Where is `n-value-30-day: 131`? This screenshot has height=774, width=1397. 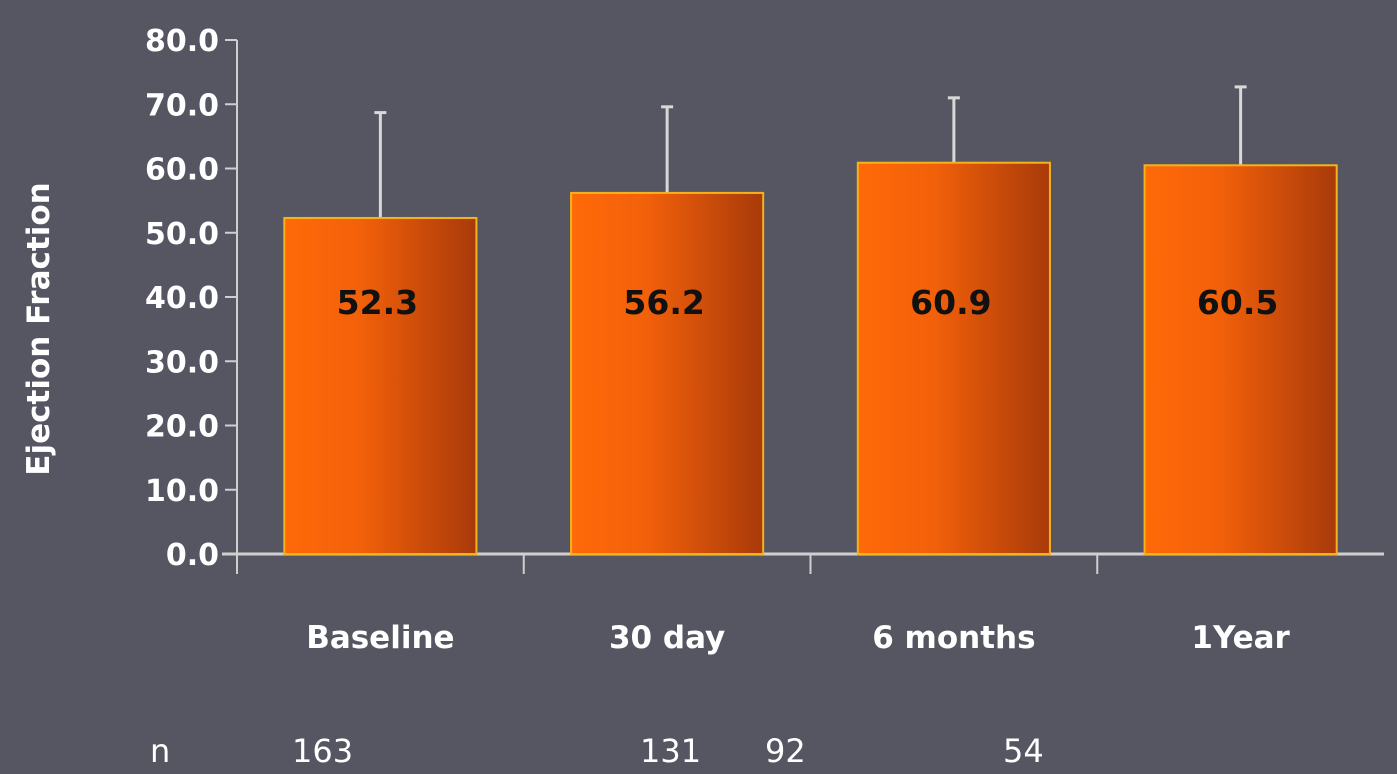 n-value-30-day: 131 is located at coordinates (670, 751).